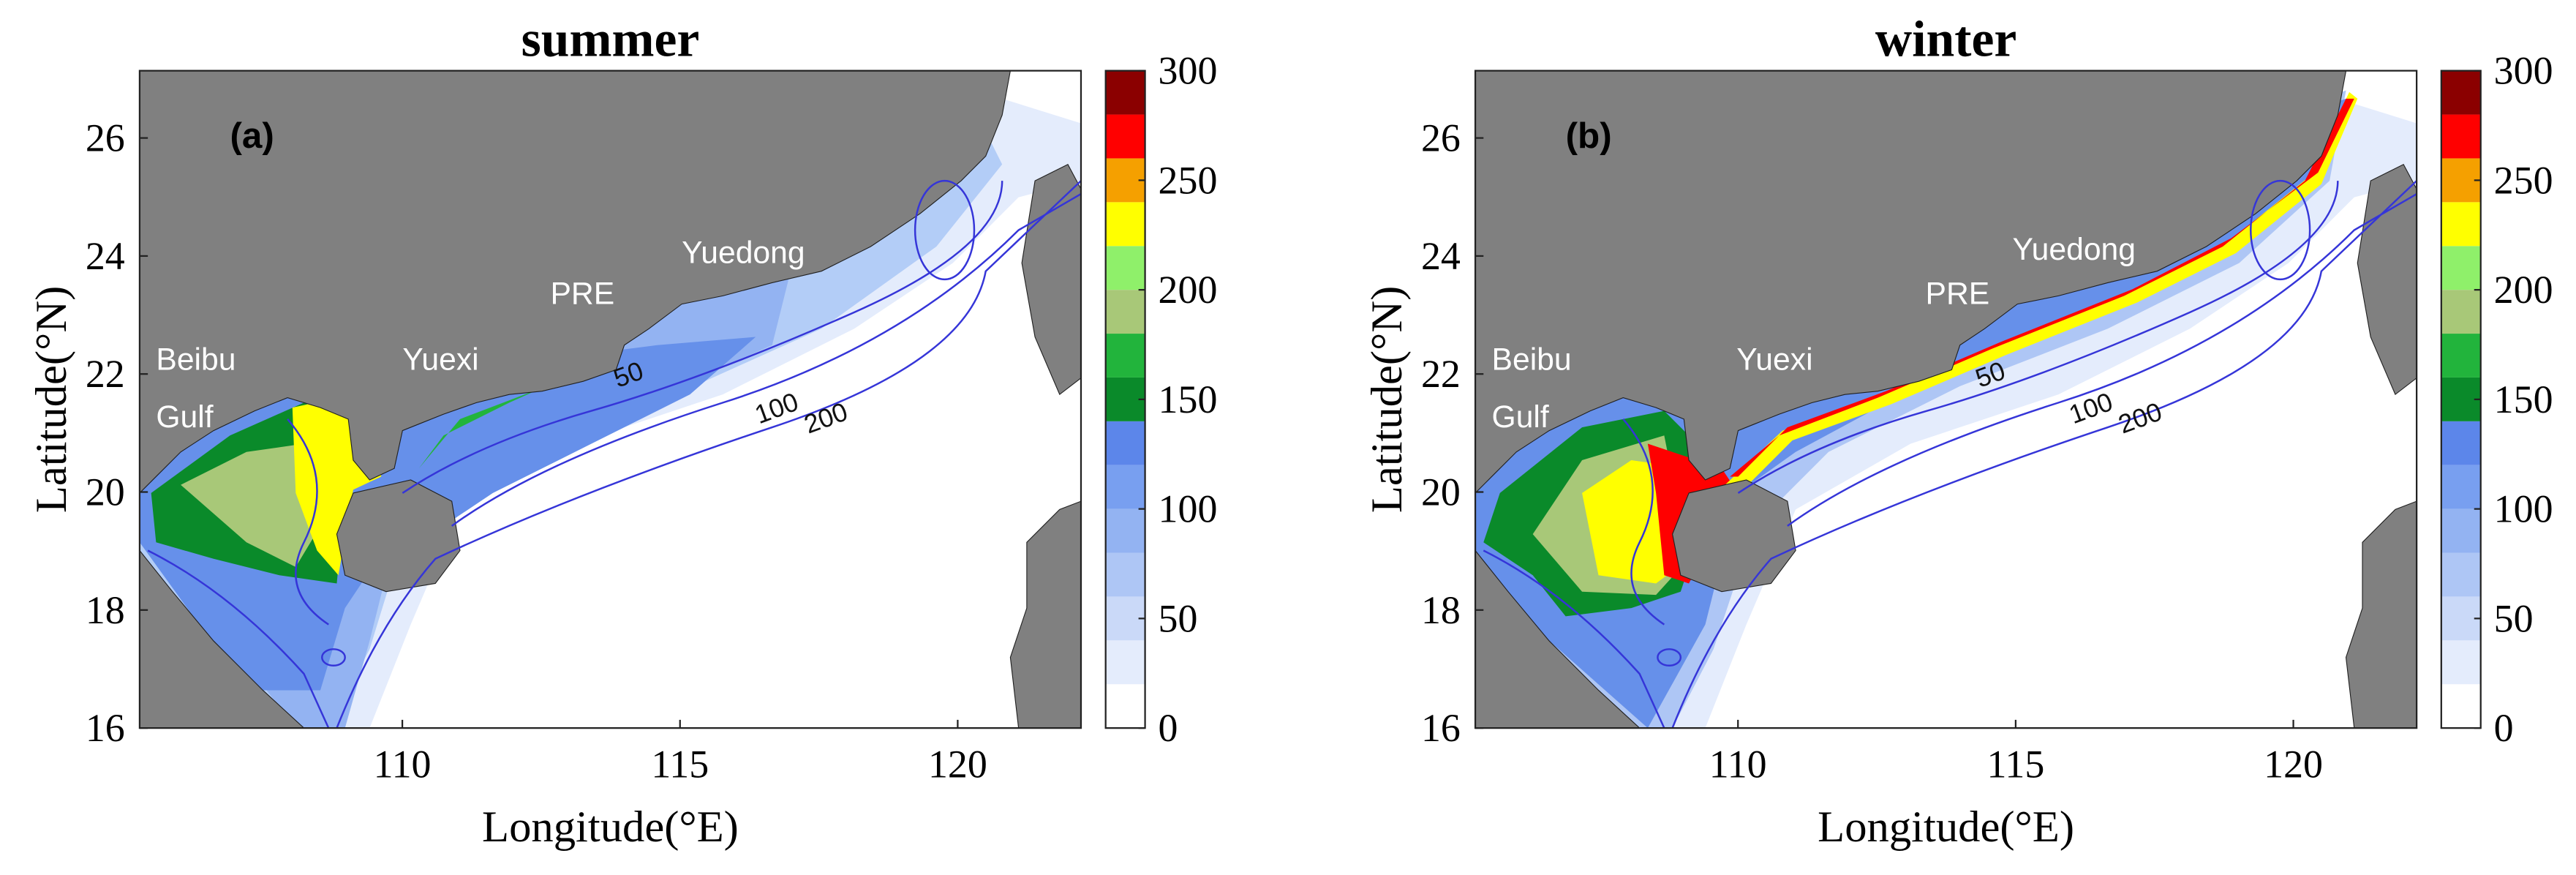 The width and height of the screenshot is (2576, 875). Describe the element at coordinates (610, 39) in the screenshot. I see `panel-title: summer` at that location.